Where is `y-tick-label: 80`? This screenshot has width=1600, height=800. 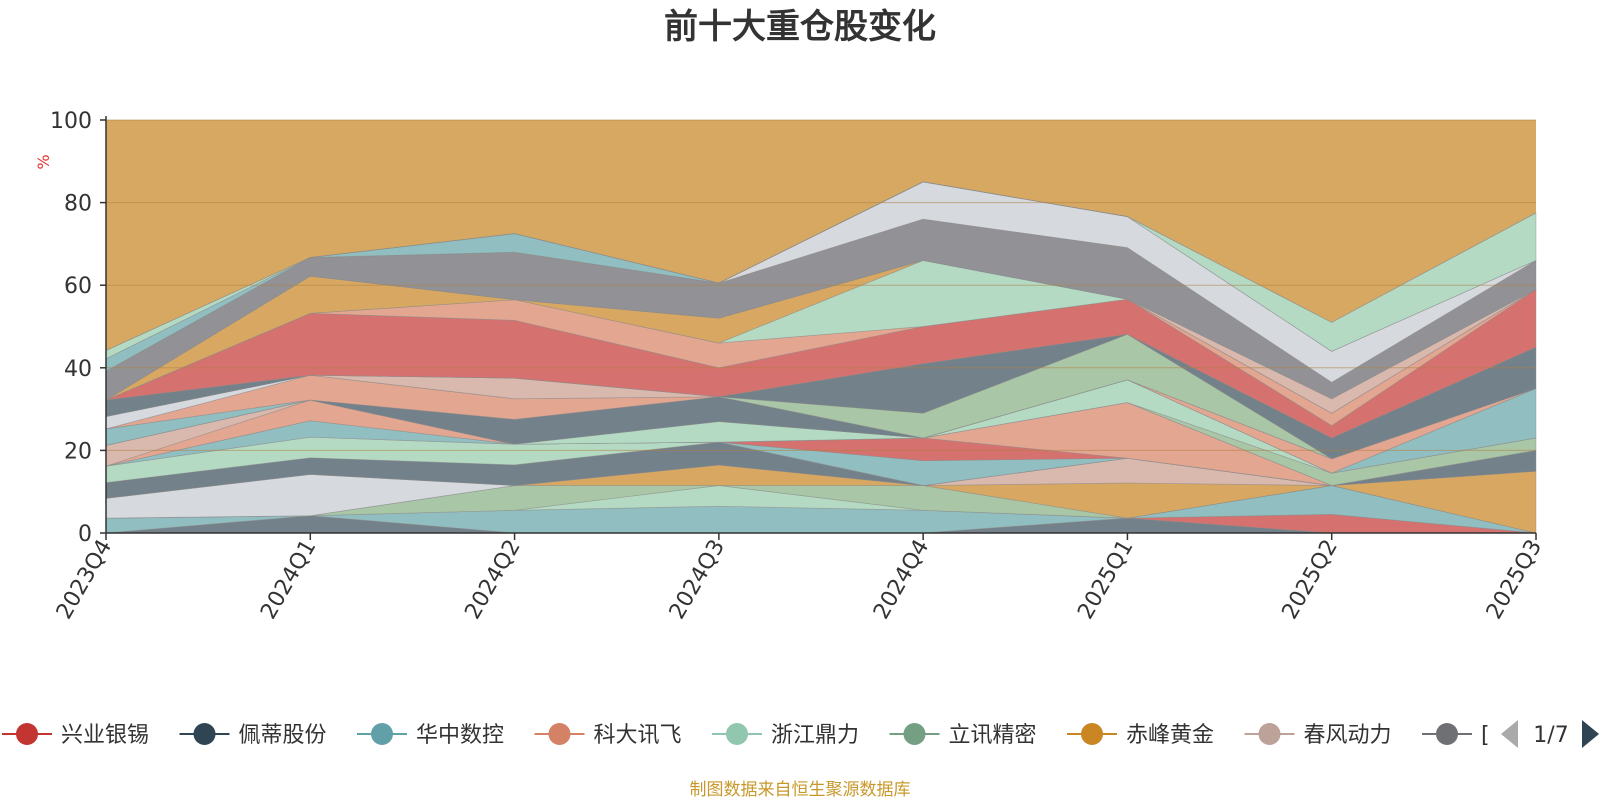
y-tick-label: 80 is located at coordinates (78, 204).